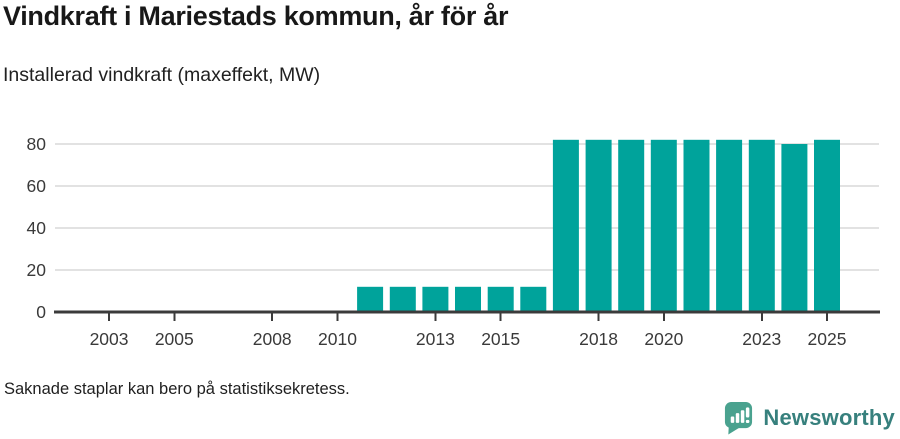 Image resolution: width=900 pixels, height=439 pixels. What do you see at coordinates (272, 339) in the screenshot?
I see `svg-text: 2008` at bounding box center [272, 339].